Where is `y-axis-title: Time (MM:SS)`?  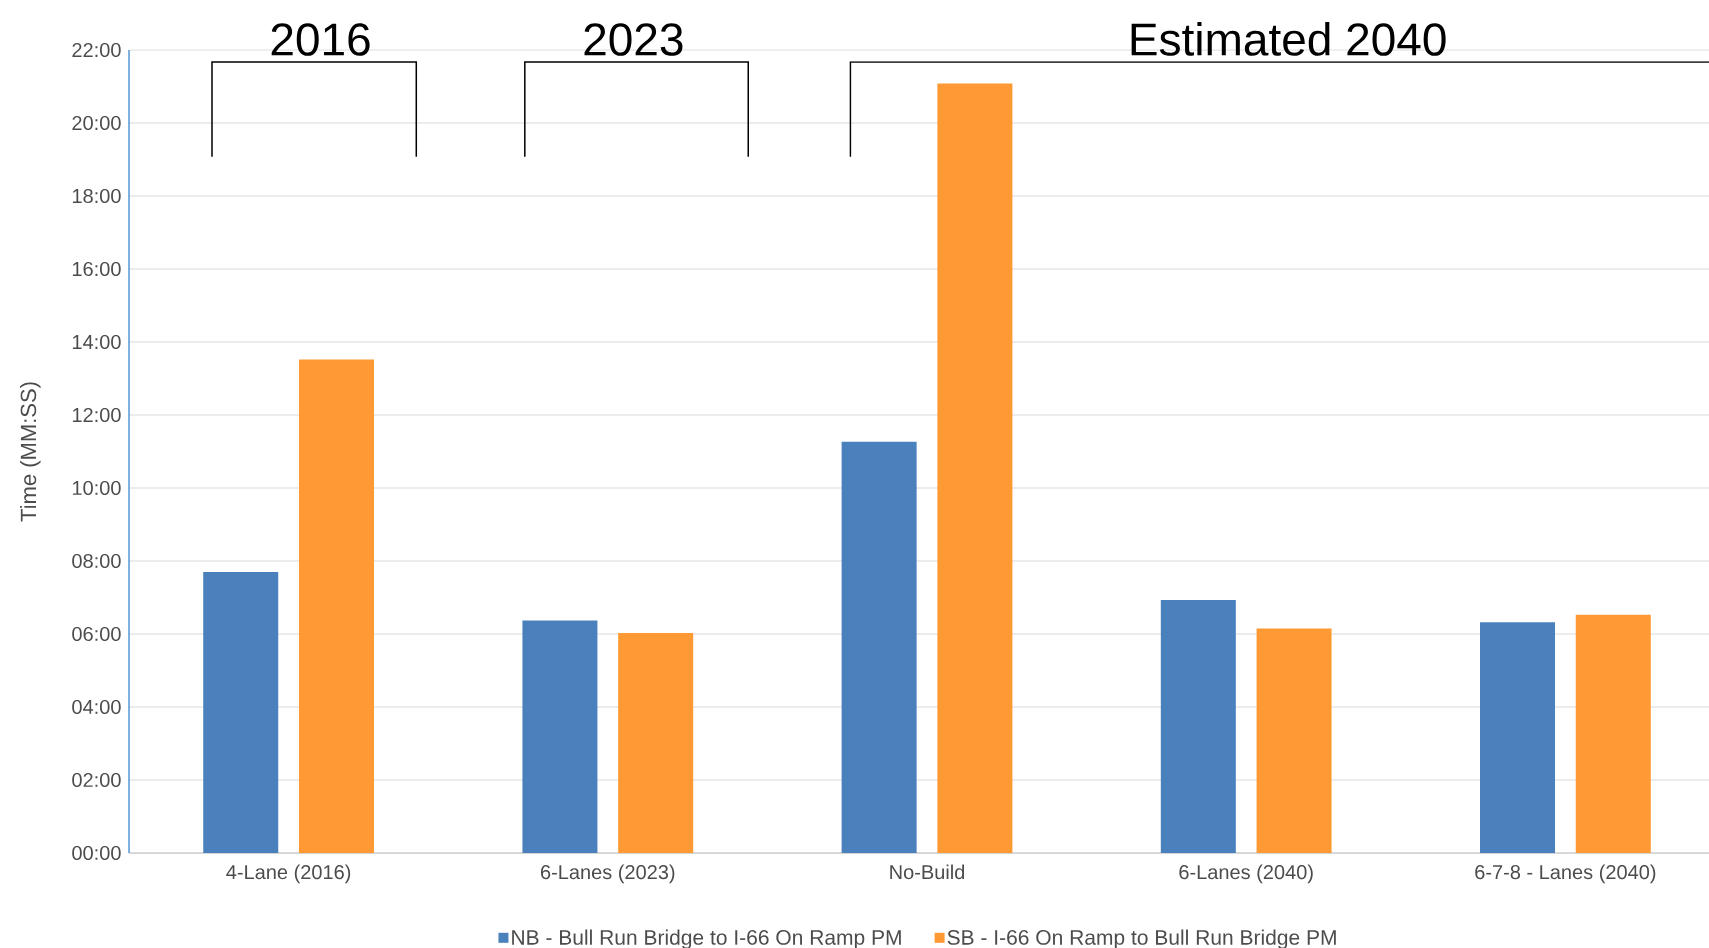 y-axis-title: Time (MM:SS) is located at coordinates (30, 452).